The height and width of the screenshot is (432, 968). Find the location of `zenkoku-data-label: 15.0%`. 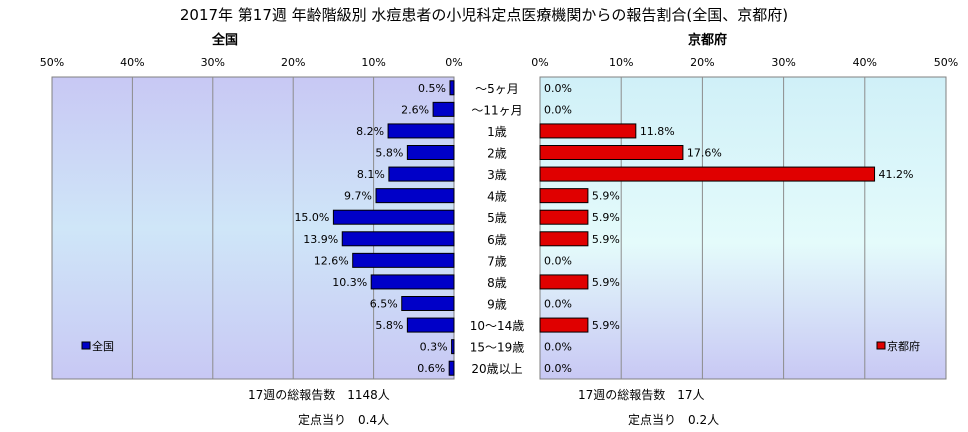

zenkoku-data-label: 15.0% is located at coordinates (311, 217).